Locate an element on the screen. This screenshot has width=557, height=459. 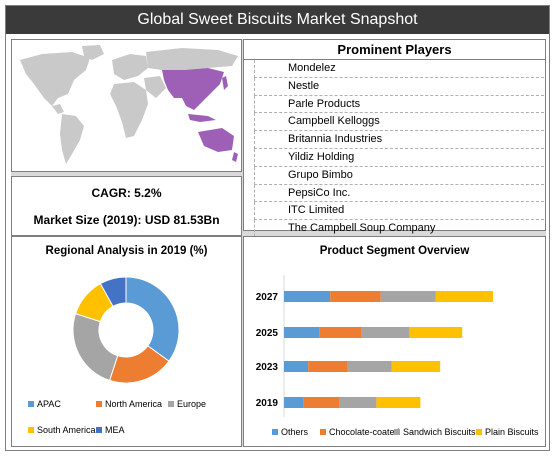
map-japan is located at coordinates (225, 83).